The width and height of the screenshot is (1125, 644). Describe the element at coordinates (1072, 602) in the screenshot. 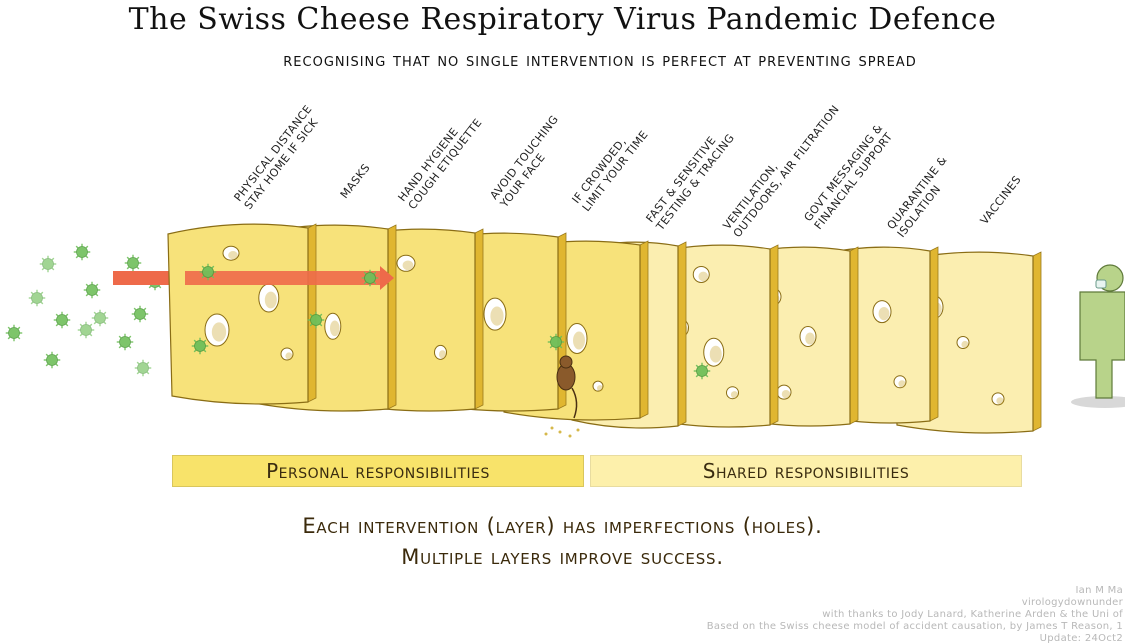

I see `credit-site: virologydownunder` at that location.